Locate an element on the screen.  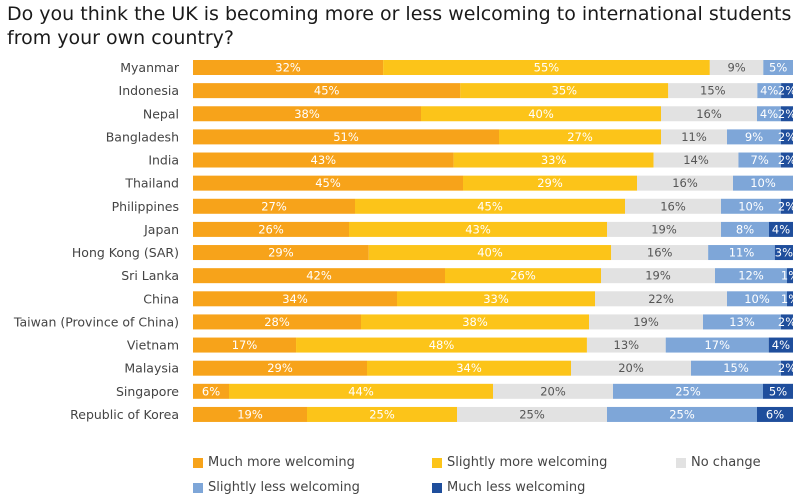
bar-value-label: 15% is located at coordinates (713, 91).